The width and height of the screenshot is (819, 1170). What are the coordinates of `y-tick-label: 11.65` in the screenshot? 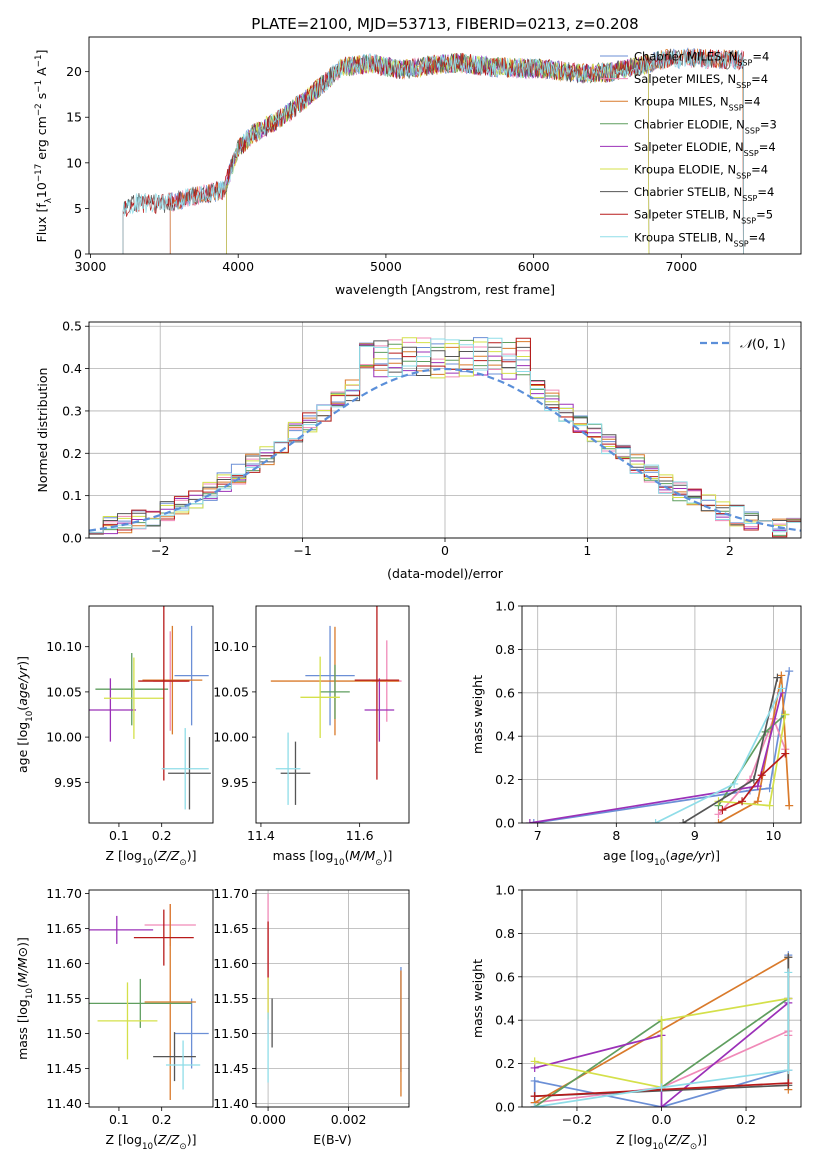 It's located at (231, 928).